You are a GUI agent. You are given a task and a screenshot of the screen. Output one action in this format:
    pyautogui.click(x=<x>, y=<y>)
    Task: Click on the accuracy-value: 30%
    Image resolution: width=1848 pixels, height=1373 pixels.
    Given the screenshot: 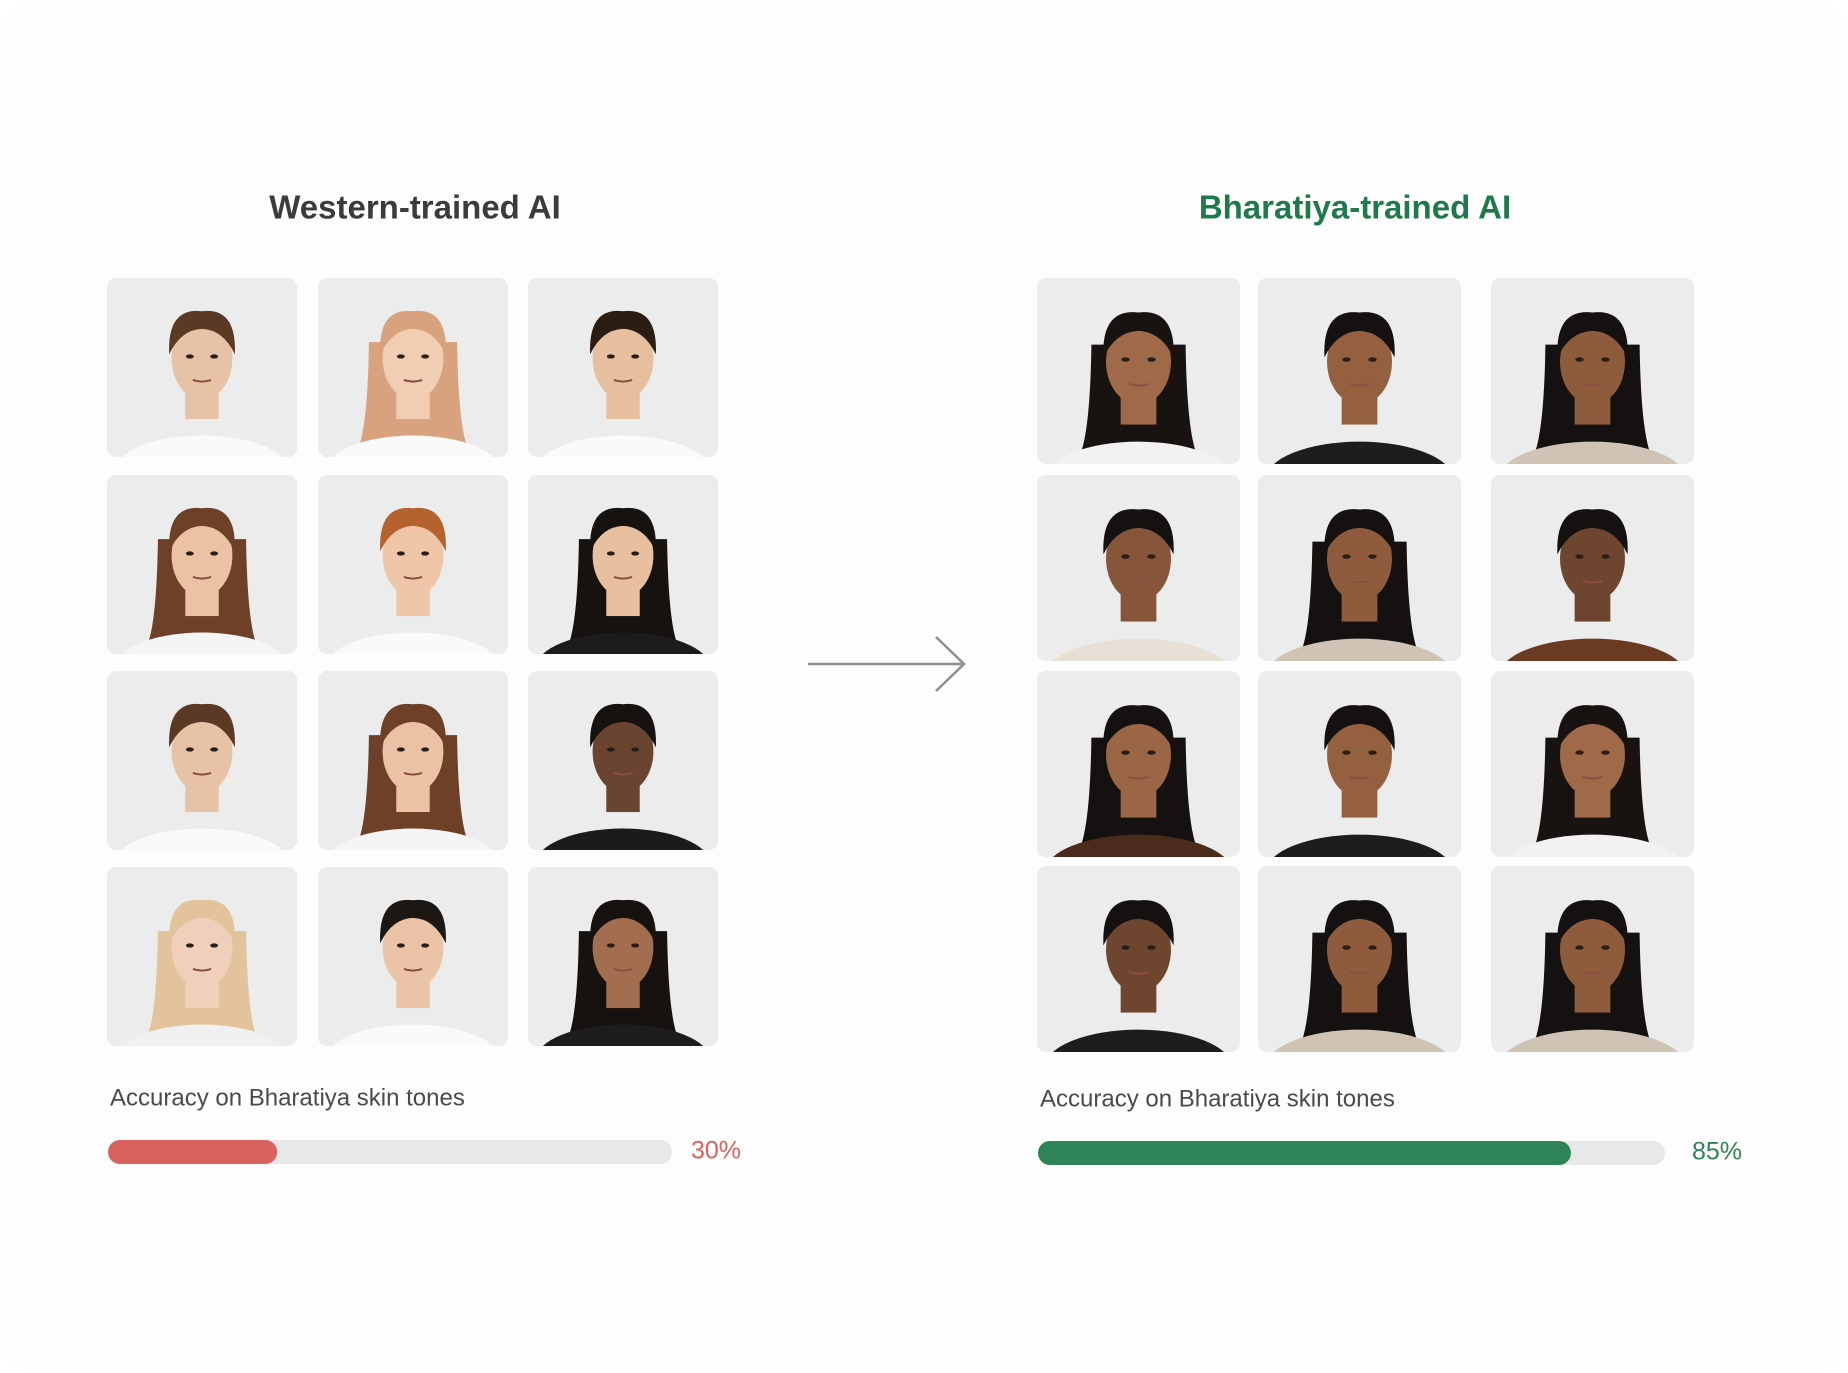 What is the action you would take?
    pyautogui.click(x=716, y=1151)
    